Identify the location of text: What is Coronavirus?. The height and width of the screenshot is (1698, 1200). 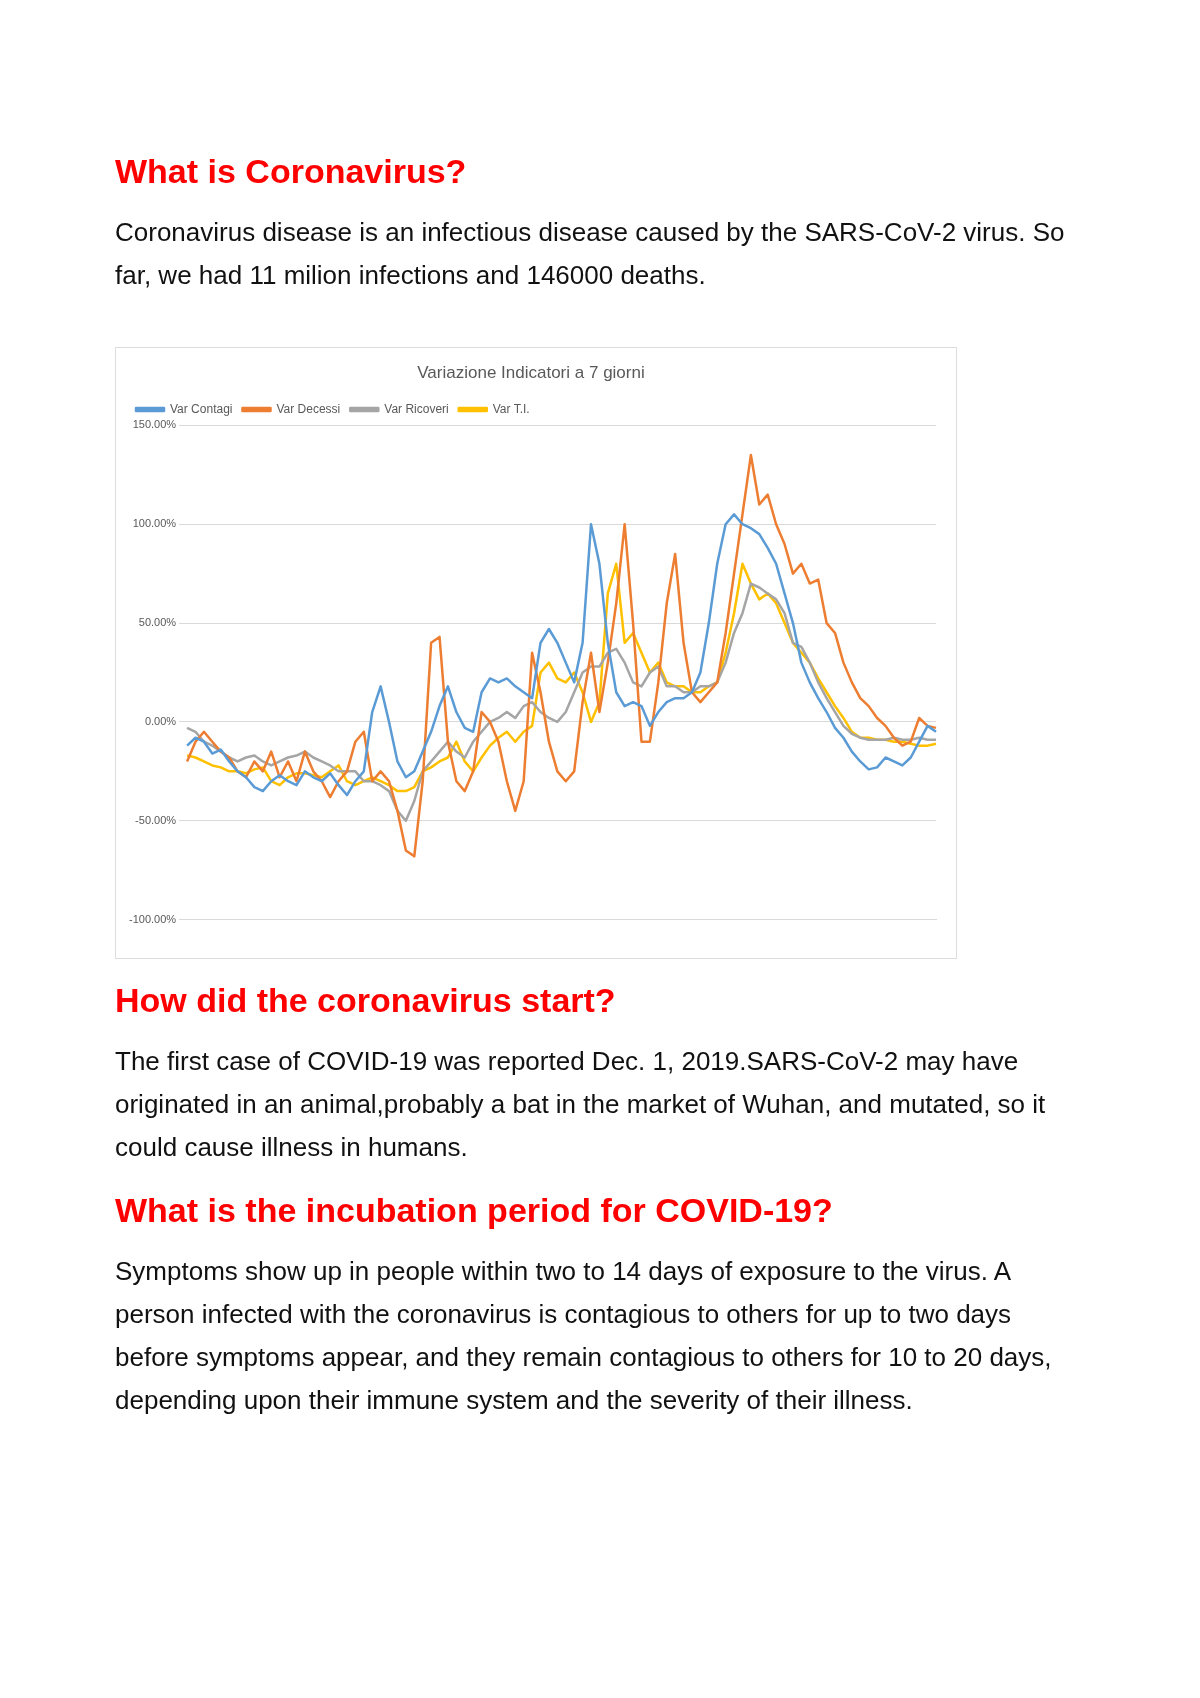
(291, 171).